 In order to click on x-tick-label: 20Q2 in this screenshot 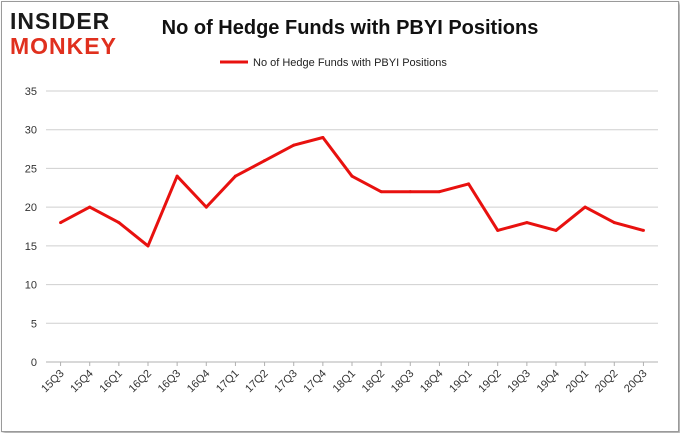, I will do `click(607, 382)`.